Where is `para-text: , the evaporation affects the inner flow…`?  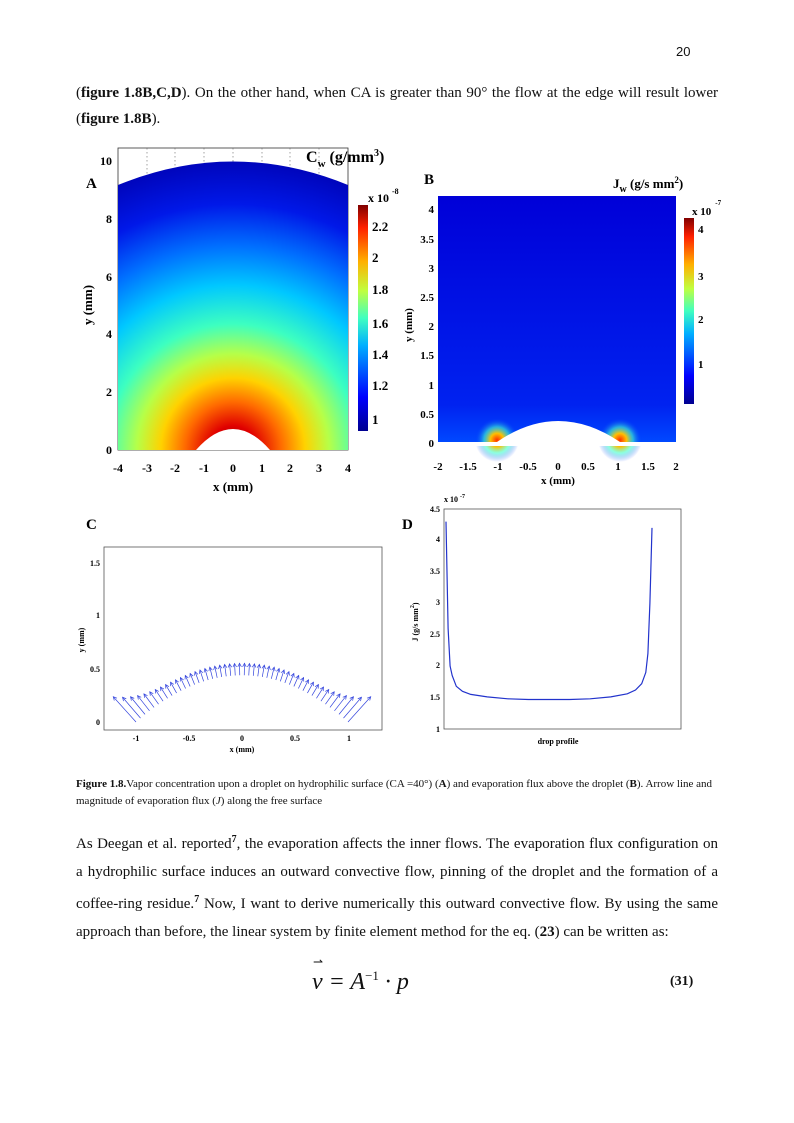 para-text: , the evaporation affects the inner flow… is located at coordinates (397, 874).